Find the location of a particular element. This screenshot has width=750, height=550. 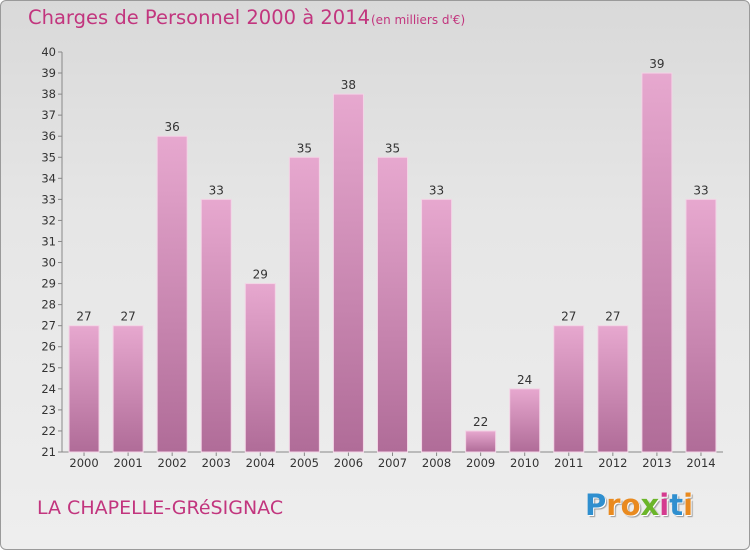

y-tick-label: 29 is located at coordinates (48, 284).